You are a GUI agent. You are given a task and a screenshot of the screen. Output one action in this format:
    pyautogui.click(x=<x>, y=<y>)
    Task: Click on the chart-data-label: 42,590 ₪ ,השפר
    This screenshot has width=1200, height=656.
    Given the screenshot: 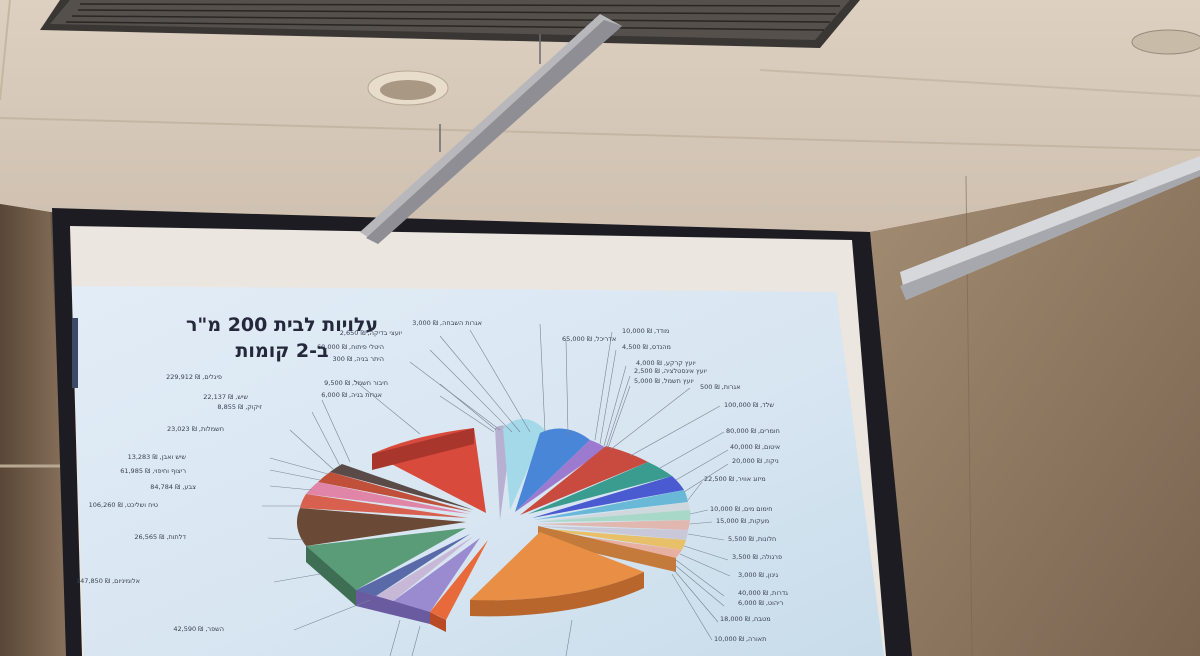 What is the action you would take?
    pyautogui.click(x=198, y=629)
    